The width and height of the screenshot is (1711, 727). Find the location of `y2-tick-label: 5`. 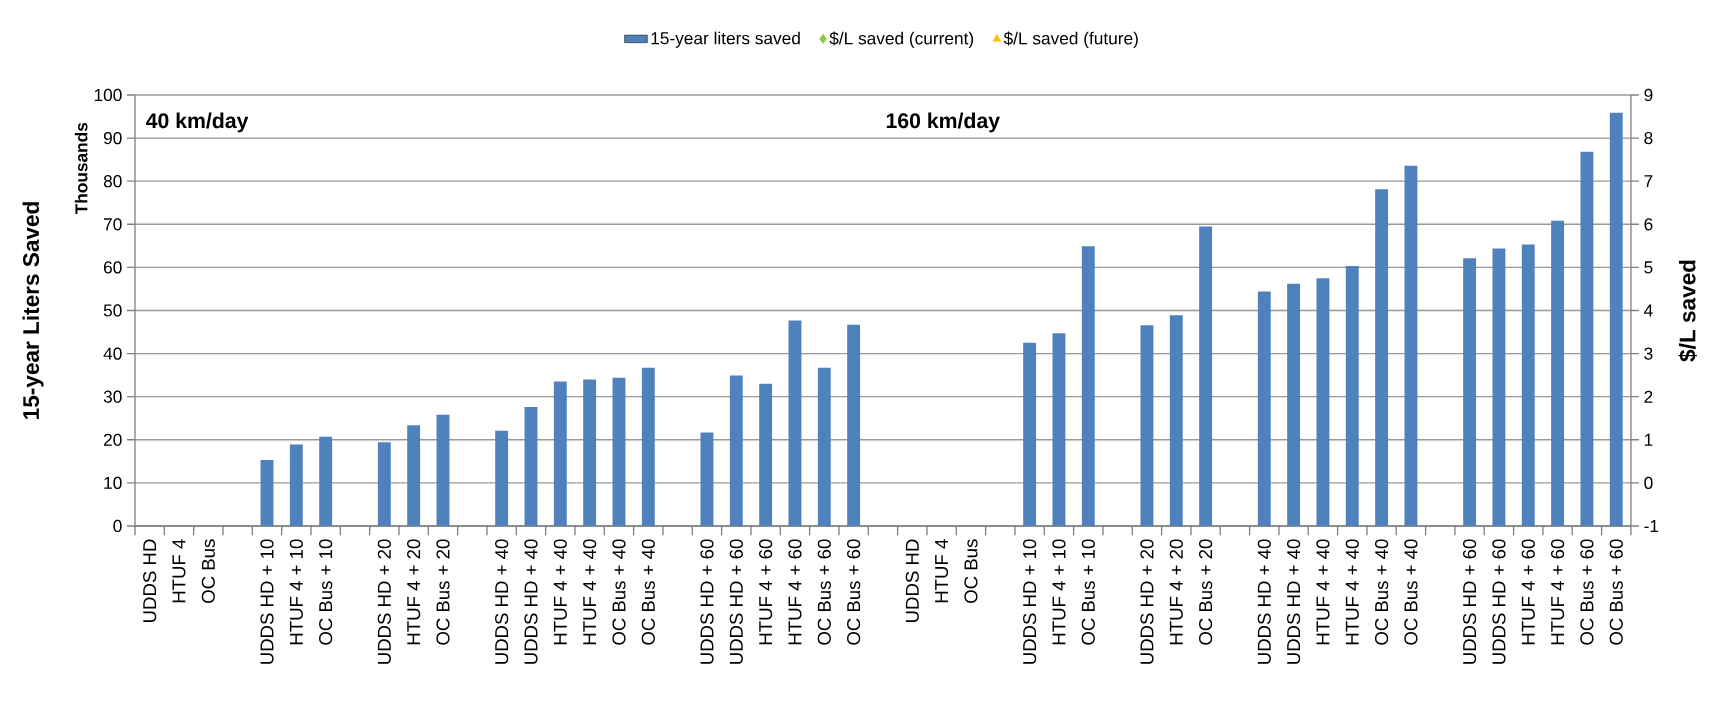

y2-tick-label: 5 is located at coordinates (1648, 267).